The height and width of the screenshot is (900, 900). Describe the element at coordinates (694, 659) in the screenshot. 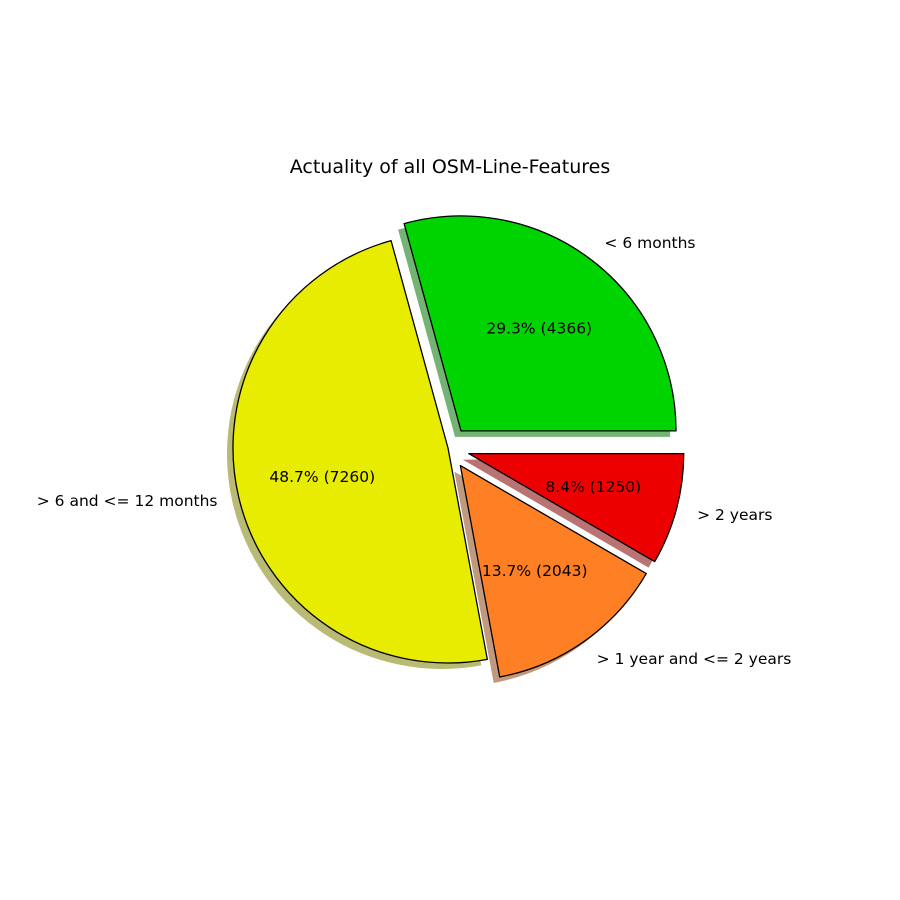

I see `slice-label-1-year-and-2-years: > 1 year and <= 2 years` at that location.